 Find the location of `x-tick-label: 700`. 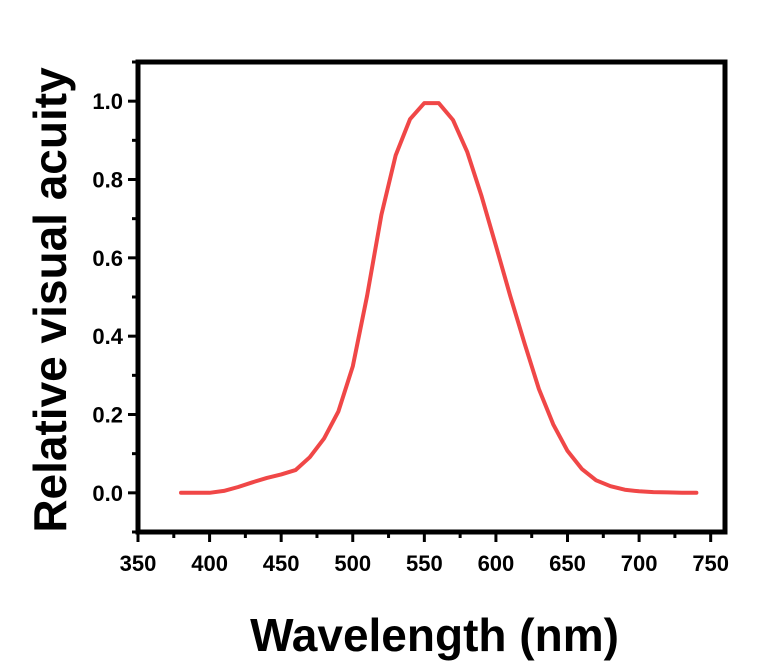

x-tick-label: 700 is located at coordinates (639, 563).